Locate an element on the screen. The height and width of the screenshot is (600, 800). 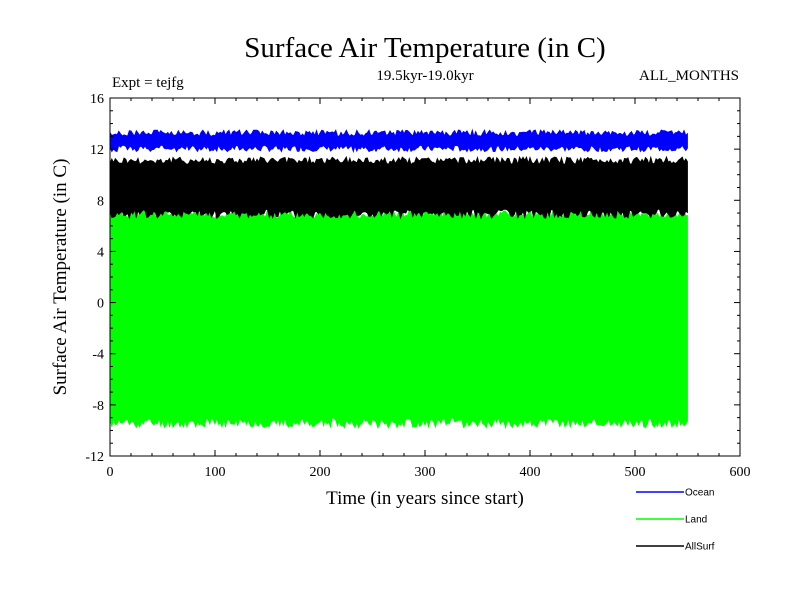
y-tick-label: 12 is located at coordinates (97, 150).